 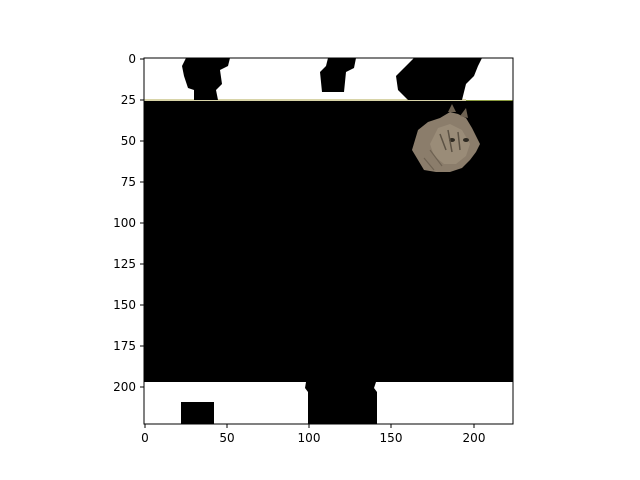 I want to click on x-tick-label: 50, so click(x=226, y=438).